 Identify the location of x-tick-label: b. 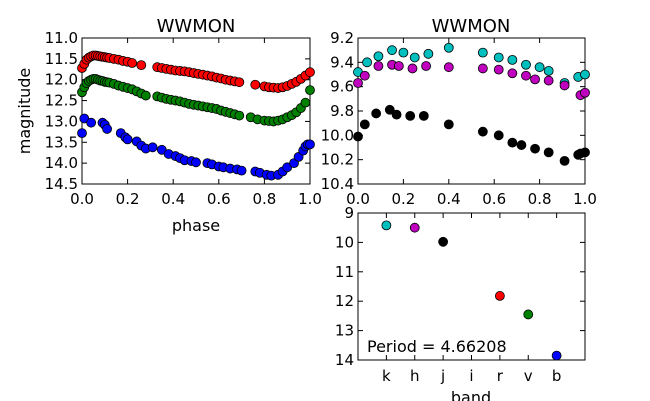
(557, 376).